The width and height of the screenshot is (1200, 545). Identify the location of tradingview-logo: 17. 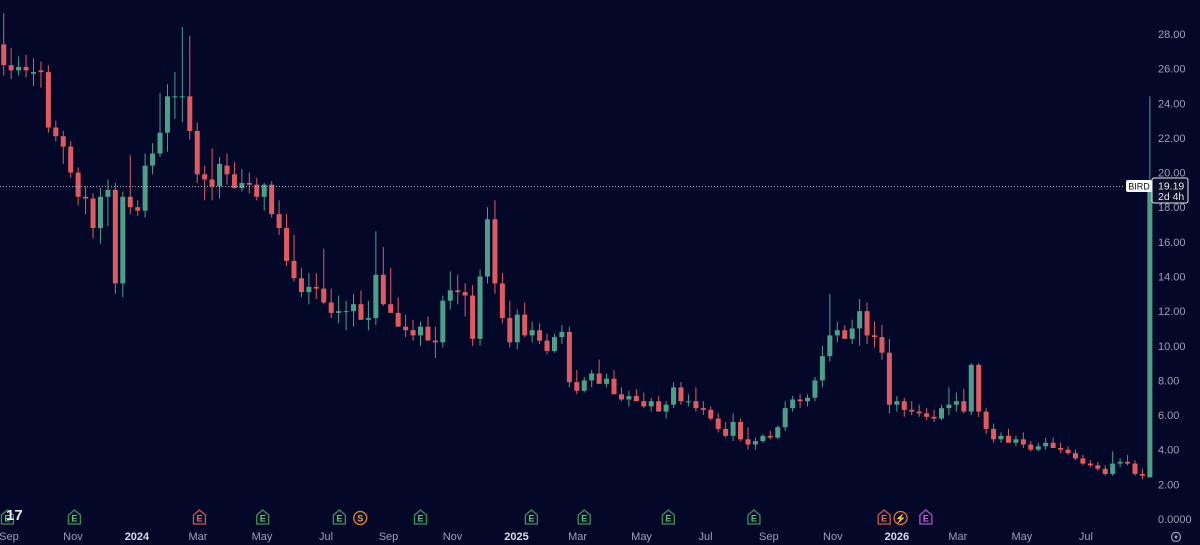
(14, 515).